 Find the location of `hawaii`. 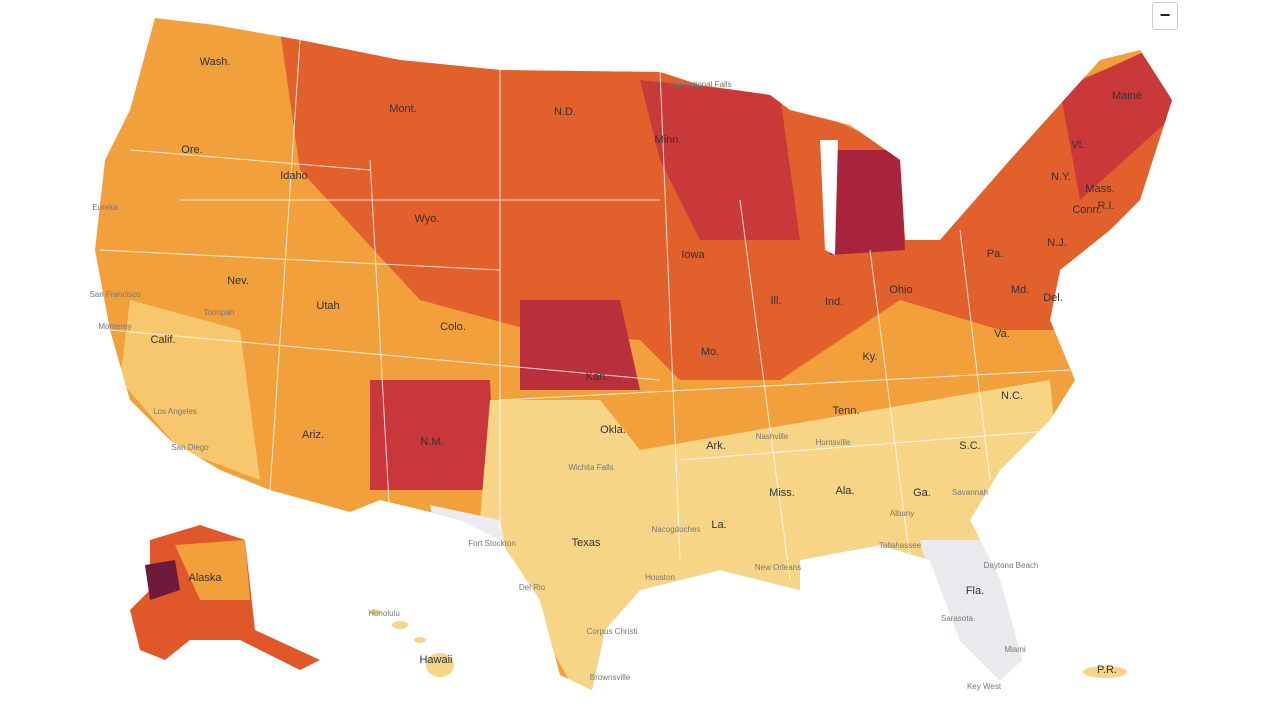

hawaii is located at coordinates (411, 643).